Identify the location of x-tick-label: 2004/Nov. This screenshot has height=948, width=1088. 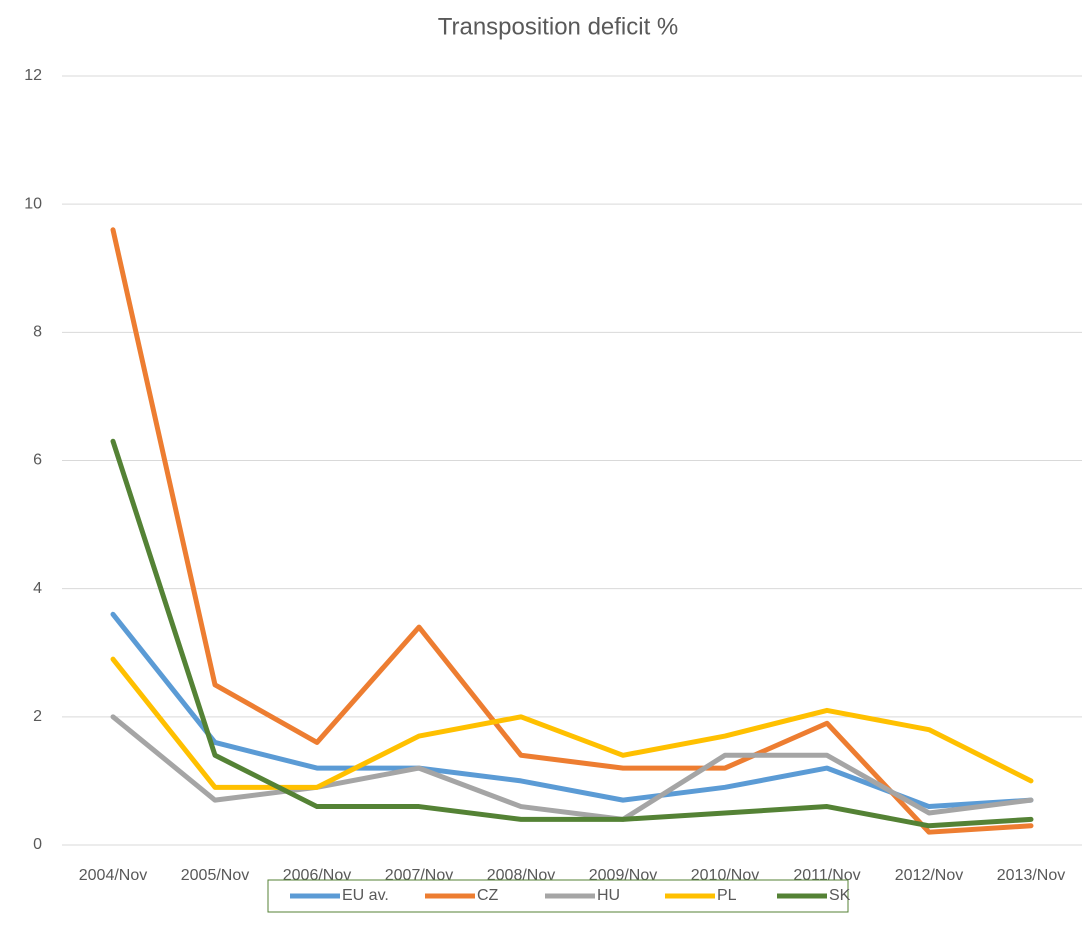
(113, 875).